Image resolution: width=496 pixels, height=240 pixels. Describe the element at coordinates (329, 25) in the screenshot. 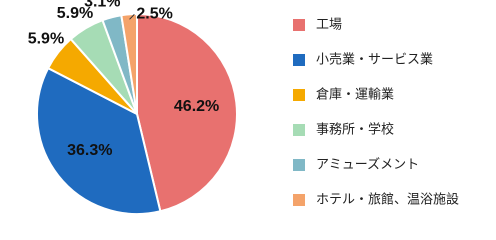

I see `legend-label: 工場` at that location.